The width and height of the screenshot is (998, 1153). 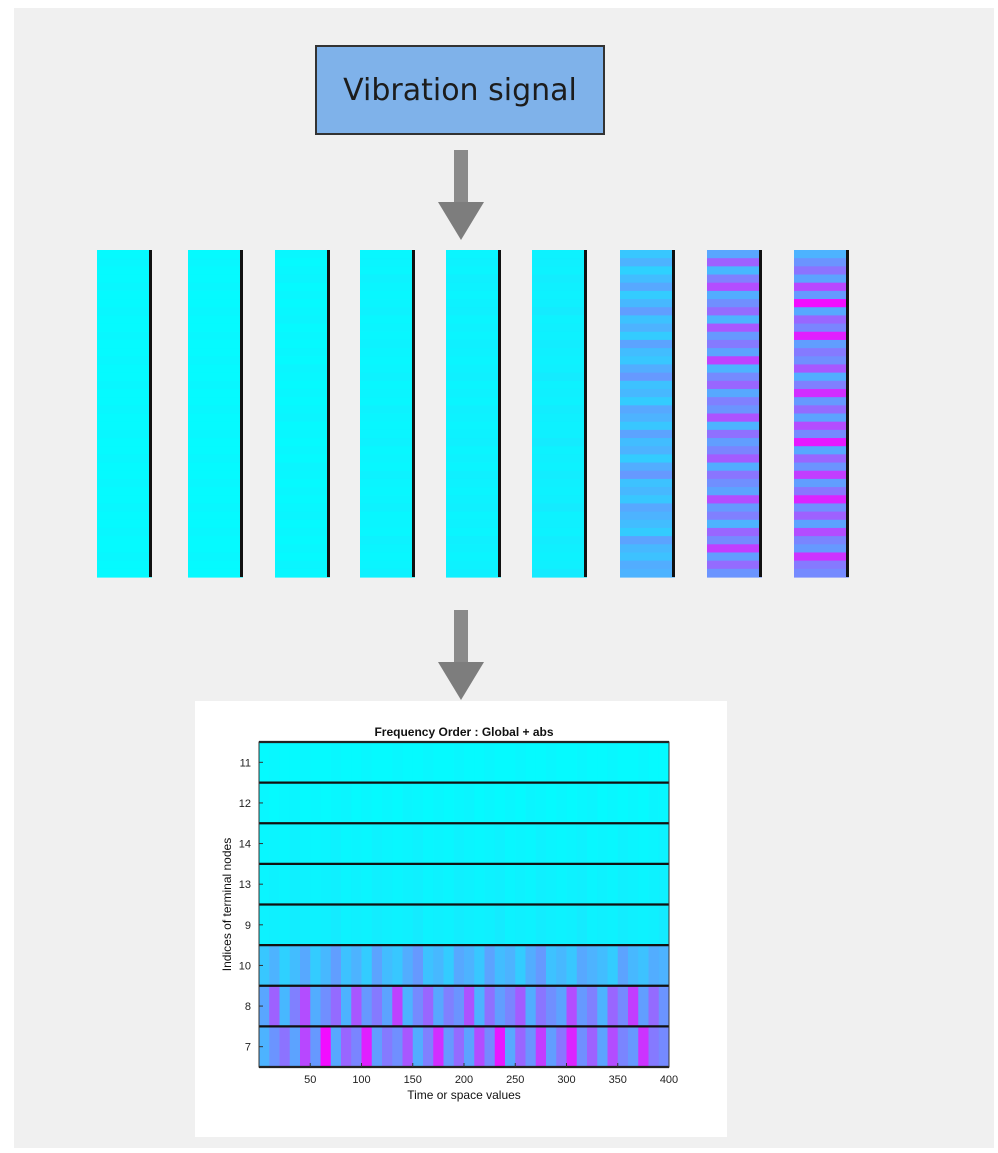 I want to click on y-tick-label: 9, so click(x=248, y=926).